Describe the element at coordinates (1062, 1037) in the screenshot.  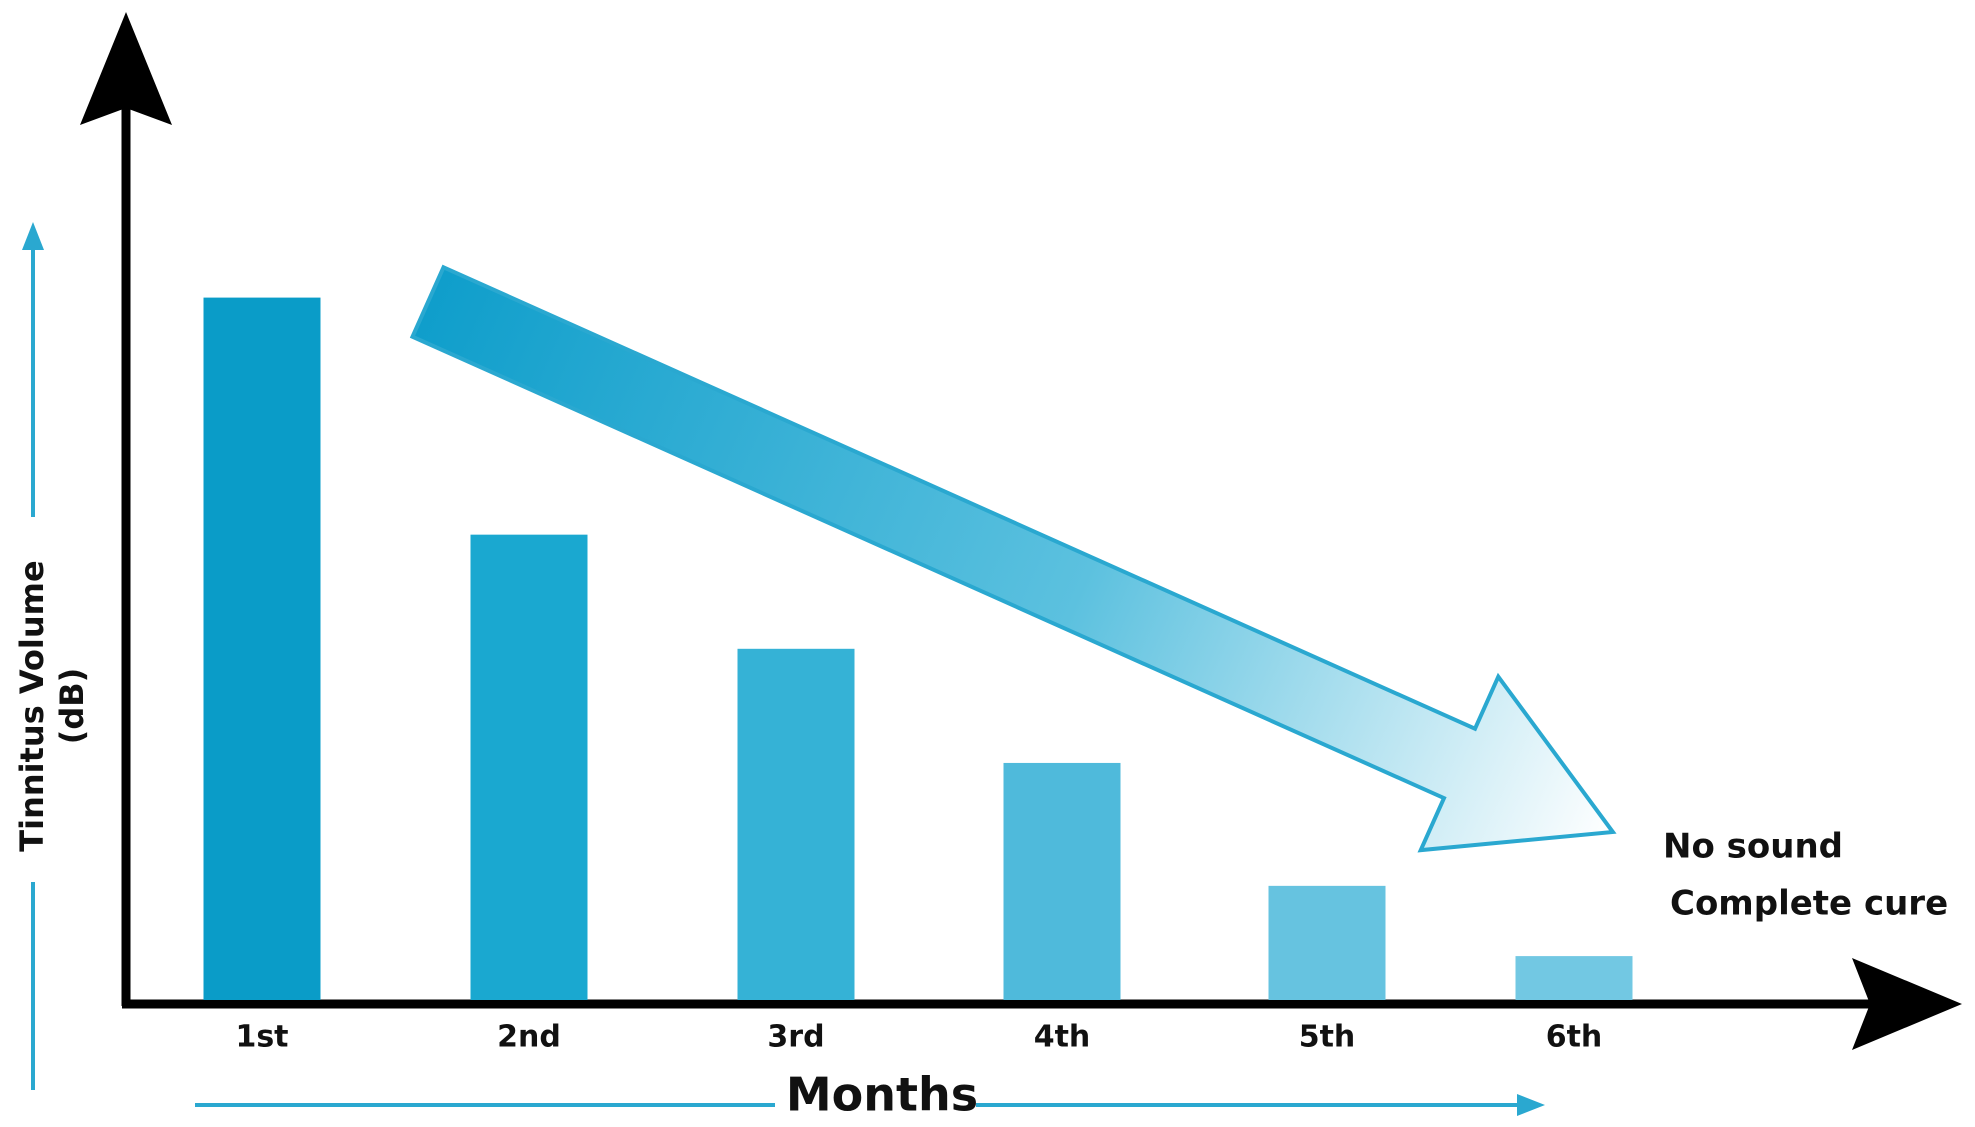
I see `x-tick-label: 4th` at that location.